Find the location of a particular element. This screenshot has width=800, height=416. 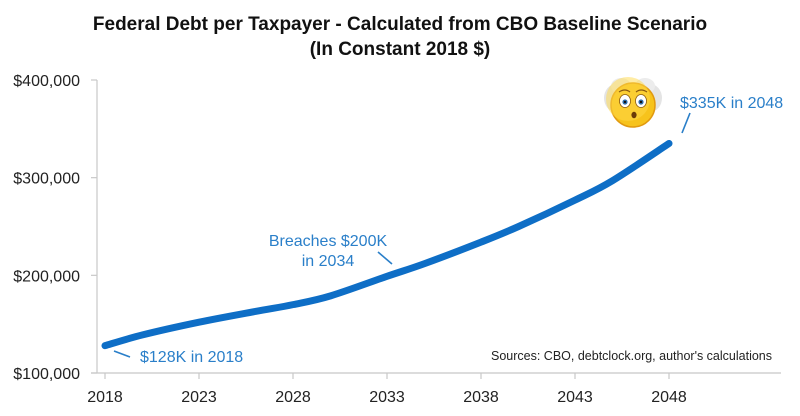

annotation-2048-leader is located at coordinates (686, 123).